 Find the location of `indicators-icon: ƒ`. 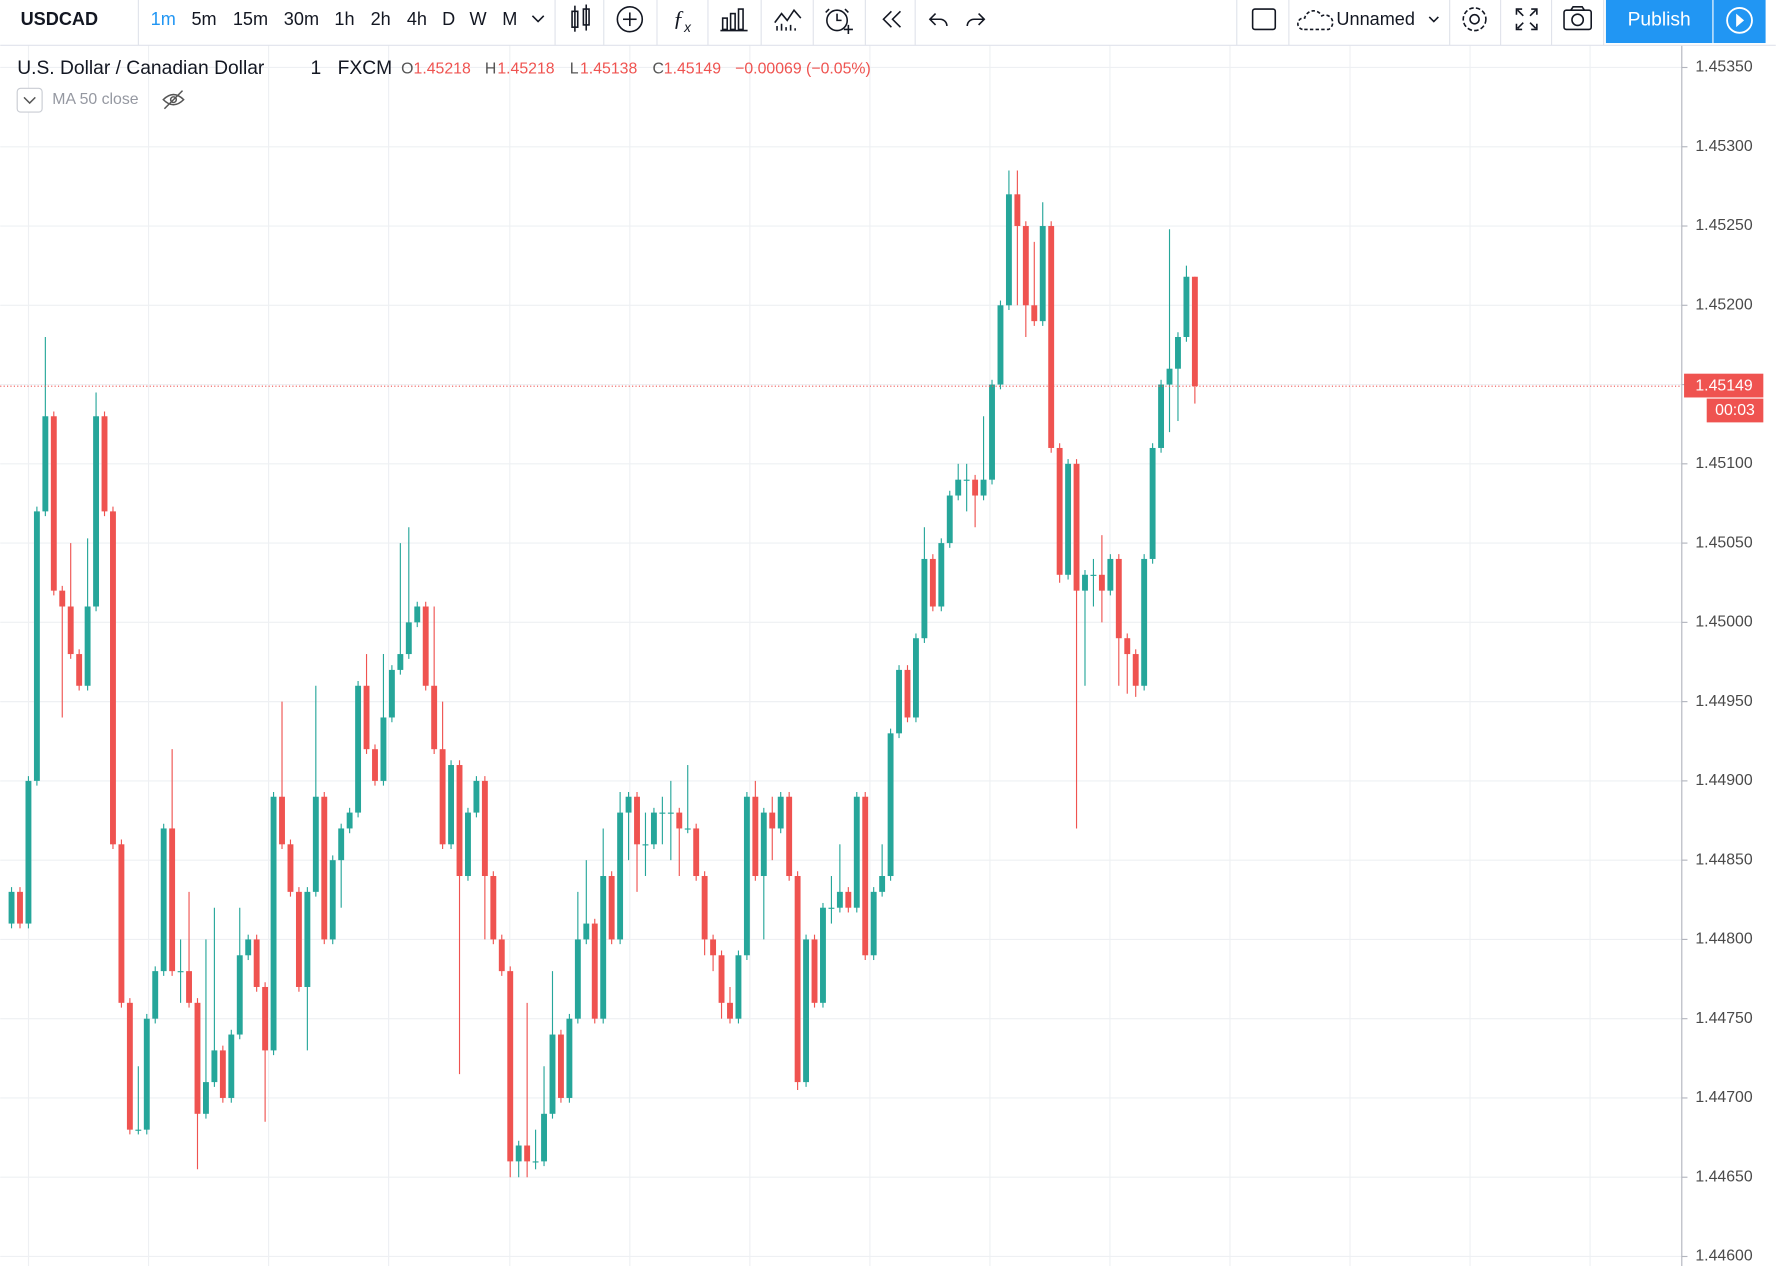

indicators-icon: ƒ is located at coordinates (678, 18).